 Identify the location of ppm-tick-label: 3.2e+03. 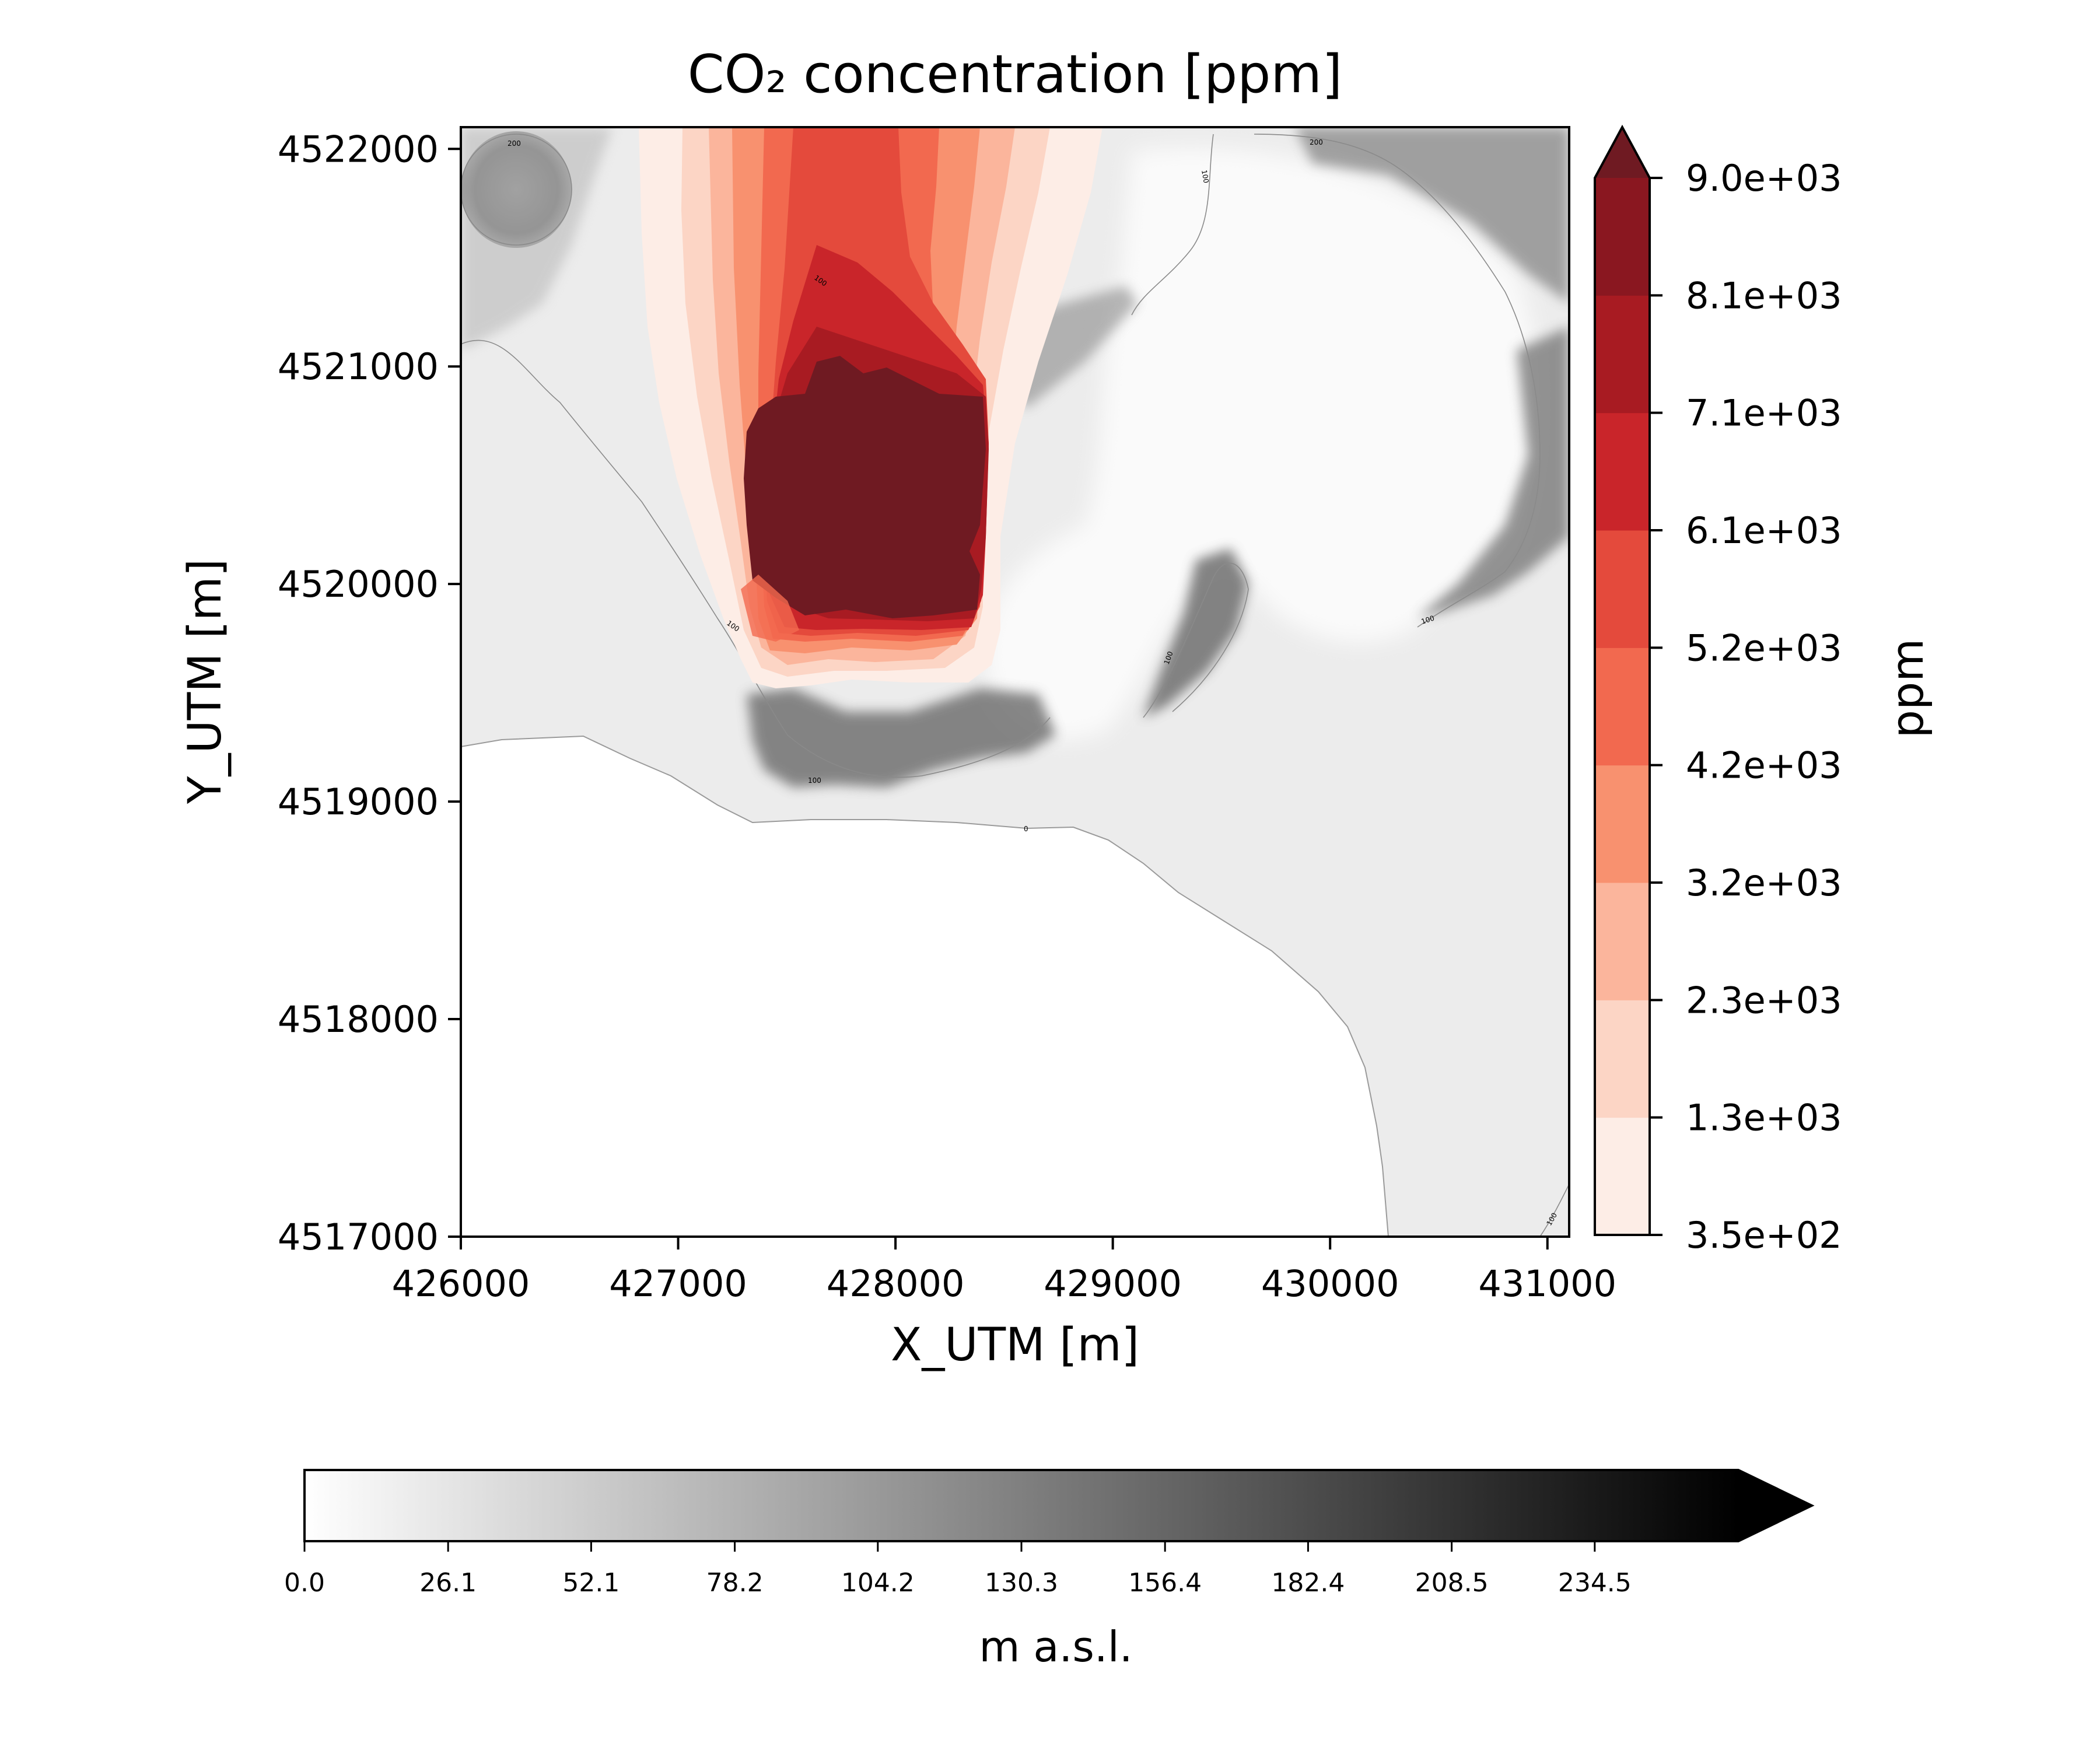
(1764, 883).